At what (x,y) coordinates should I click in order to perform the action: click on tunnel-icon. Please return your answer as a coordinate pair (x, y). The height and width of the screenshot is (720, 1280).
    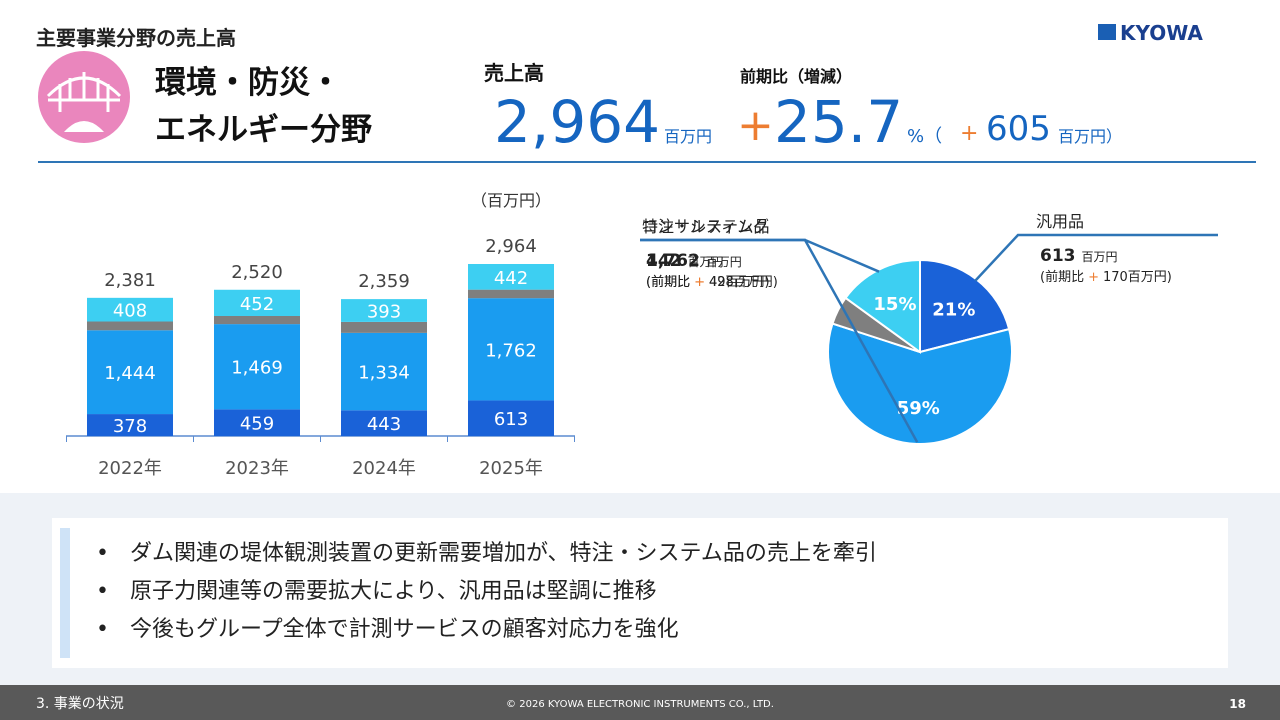
    Looking at the image, I should click on (84, 126).